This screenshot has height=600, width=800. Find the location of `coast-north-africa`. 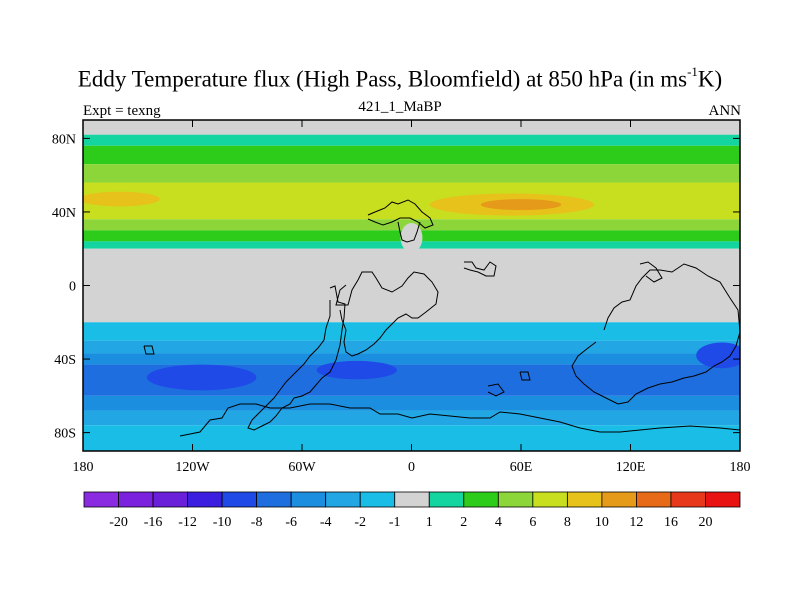

coast-north-africa is located at coordinates (409, 232).